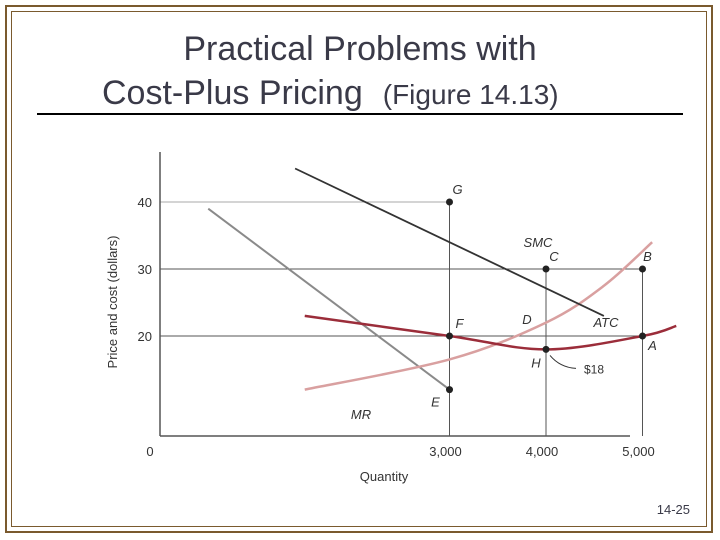 This screenshot has width=720, height=540. Describe the element at coordinates (329, 299) in the screenshot. I see `curve-mr` at that location.